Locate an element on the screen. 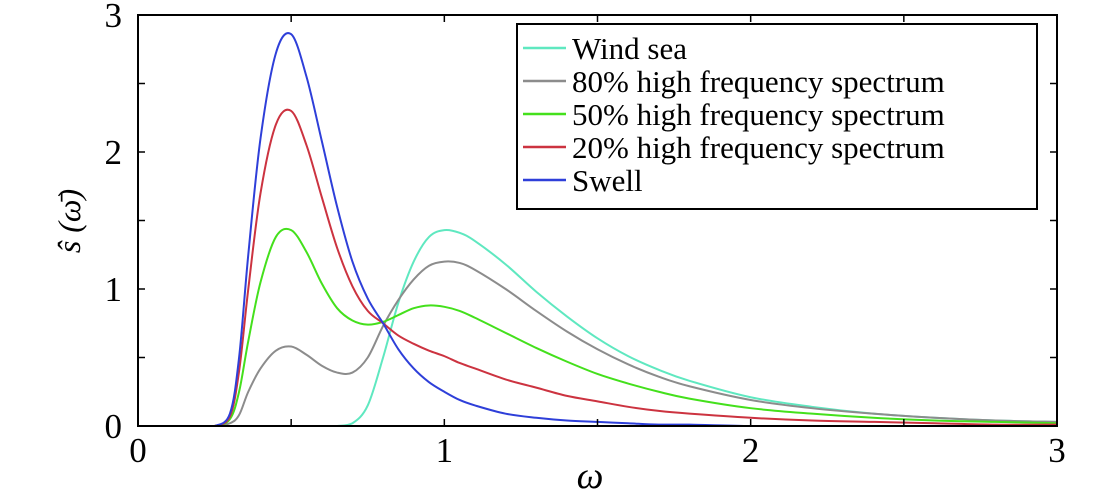  legend-label-1: Wind sea is located at coordinates (629, 48).